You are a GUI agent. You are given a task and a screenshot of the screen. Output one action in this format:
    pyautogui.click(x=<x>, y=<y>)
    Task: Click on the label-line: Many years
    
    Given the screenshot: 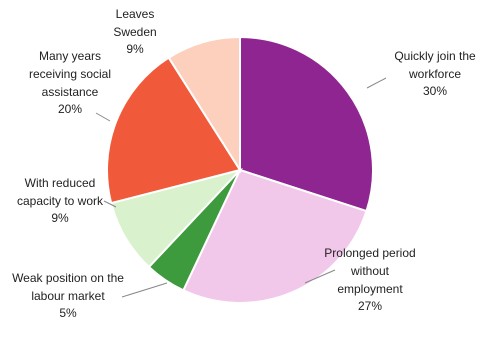 What is the action you would take?
    pyautogui.click(x=70, y=56)
    